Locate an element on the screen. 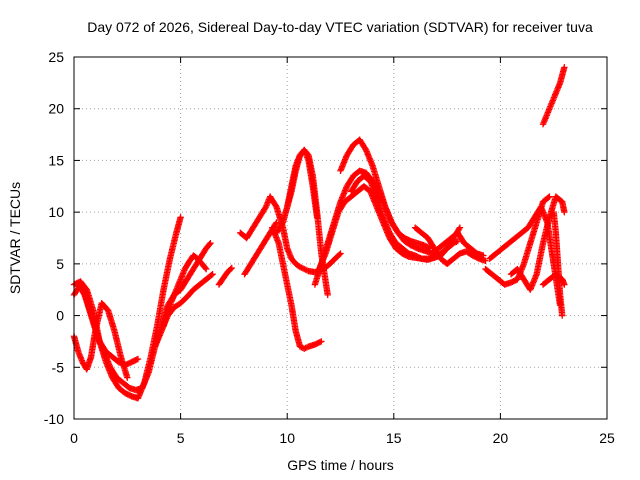  y-tick-label: 25 is located at coordinates (56, 57).